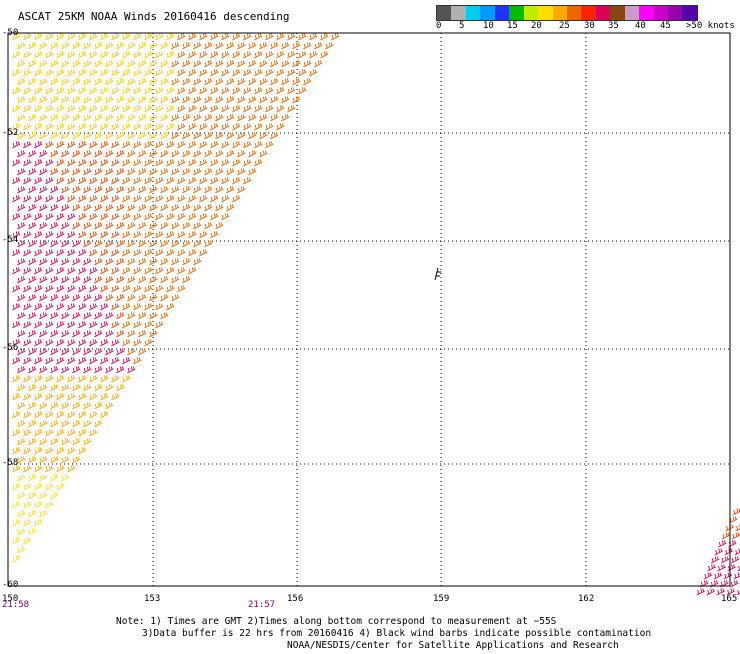 The width and height of the screenshot is (740, 654). I want to click on lon-label-162: 162, so click(586, 599).